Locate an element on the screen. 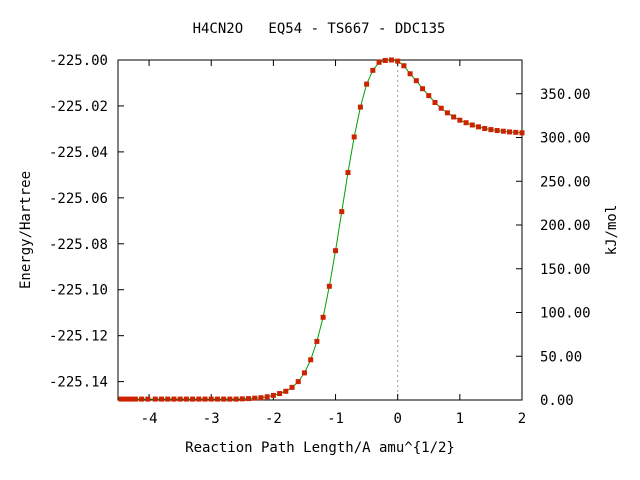 Image resolution: width=640 pixels, height=480 pixels. y2-tick-label: 100.00 is located at coordinates (565, 314).